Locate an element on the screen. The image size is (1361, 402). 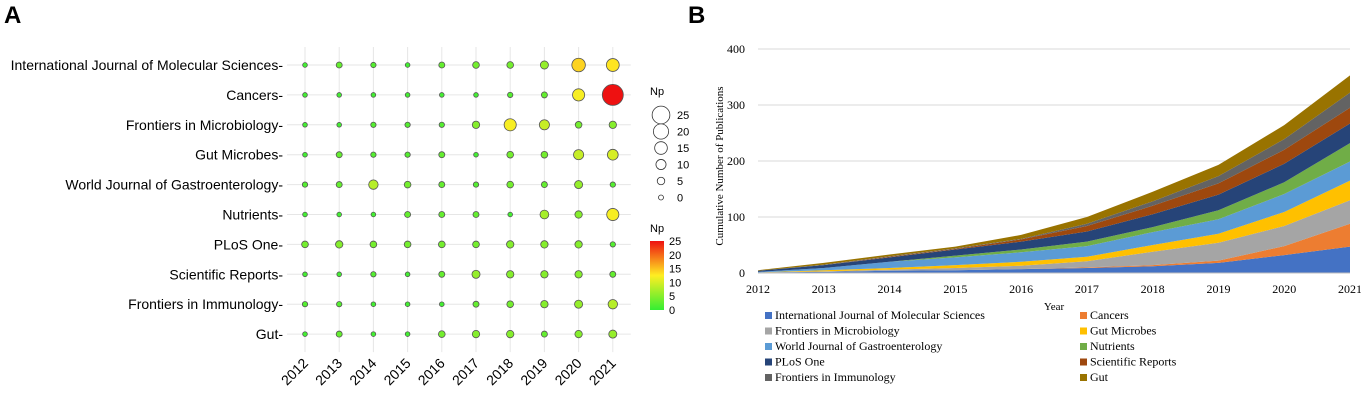
y-tick-label: PLoS One- is located at coordinates (249, 244).